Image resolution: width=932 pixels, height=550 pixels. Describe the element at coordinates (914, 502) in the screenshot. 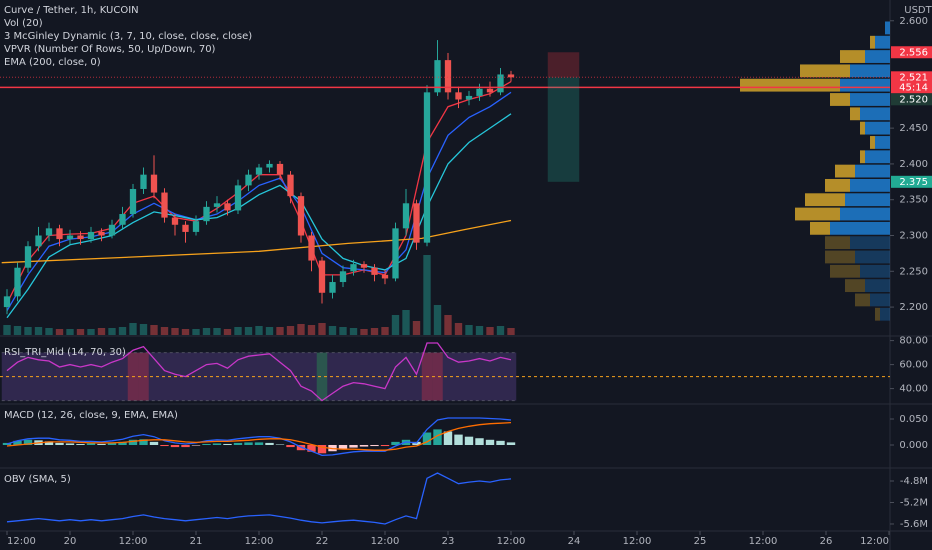

I see `y-tick-label: -5.2M` at that location.